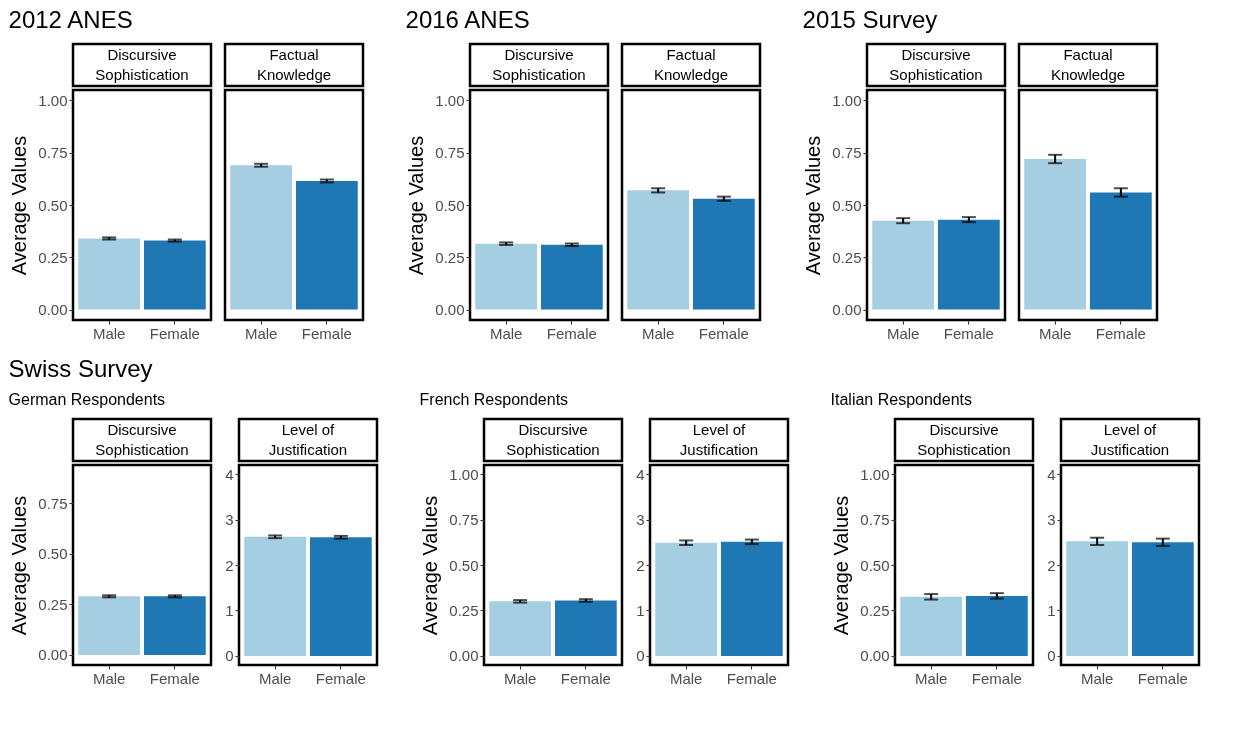 The width and height of the screenshot is (1238, 756). Describe the element at coordinates (87, 399) in the screenshot. I see `text: German Respondents` at that location.